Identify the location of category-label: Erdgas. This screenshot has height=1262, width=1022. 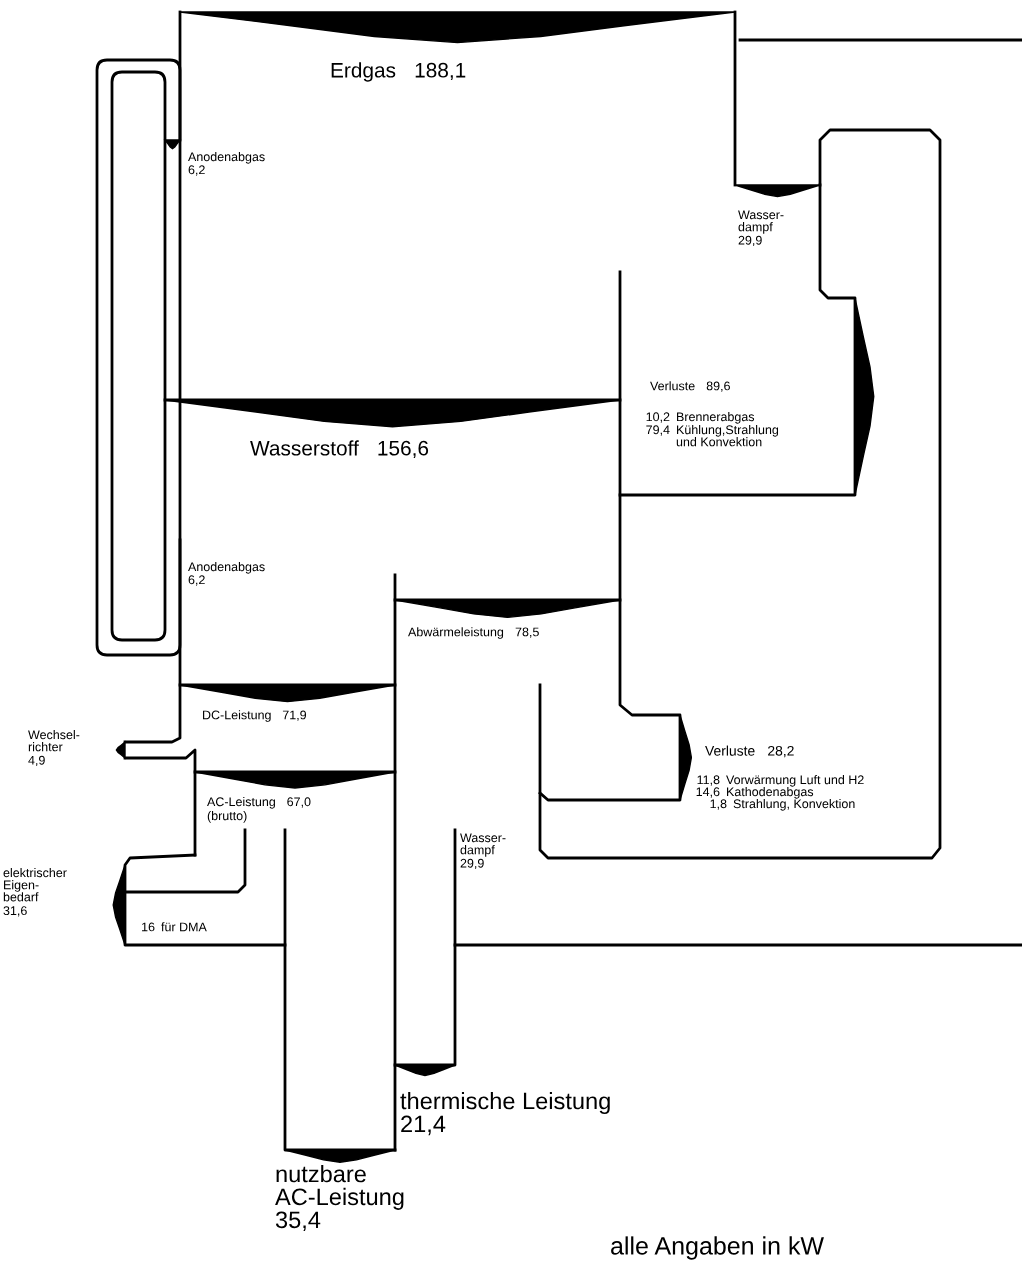
(363, 72).